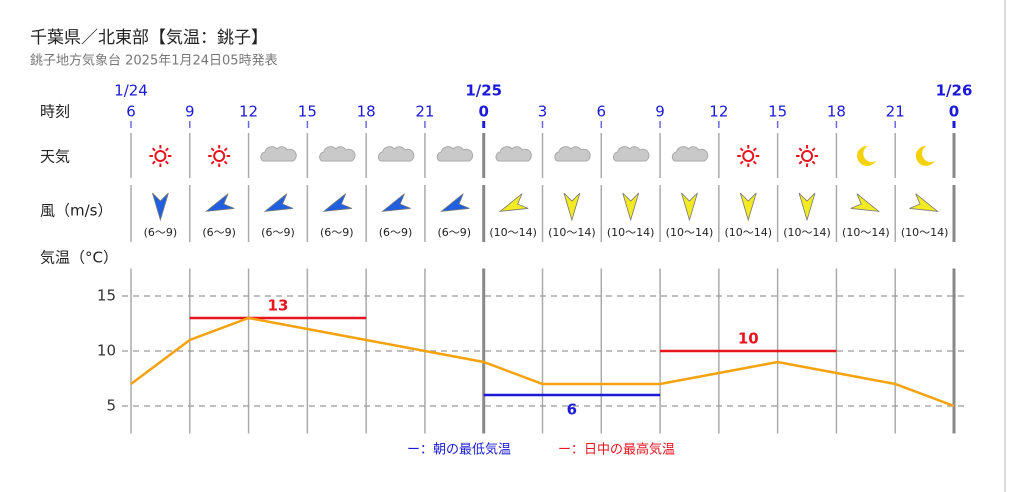 The height and width of the screenshot is (492, 1024). Describe the element at coordinates (483, 91) in the screenshot. I see `date-label: 1/25` at that location.